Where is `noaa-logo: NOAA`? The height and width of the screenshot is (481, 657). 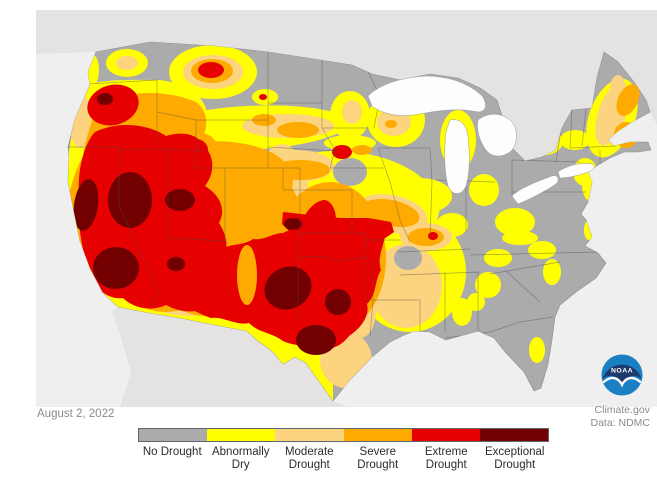
noaa-logo: NOAA is located at coordinates (622, 375).